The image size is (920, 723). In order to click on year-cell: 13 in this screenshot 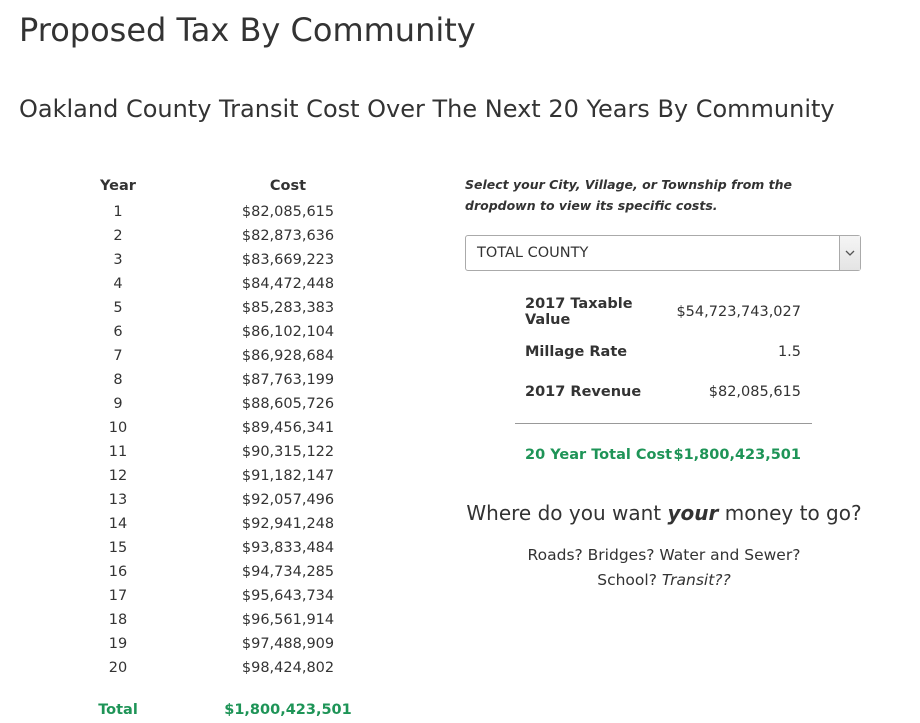, I will do `click(118, 500)`.